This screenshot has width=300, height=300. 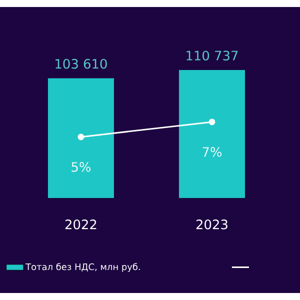 What do you see at coordinates (212, 55) in the screenshot?
I see `data-label: 110 737` at bounding box center [212, 55].